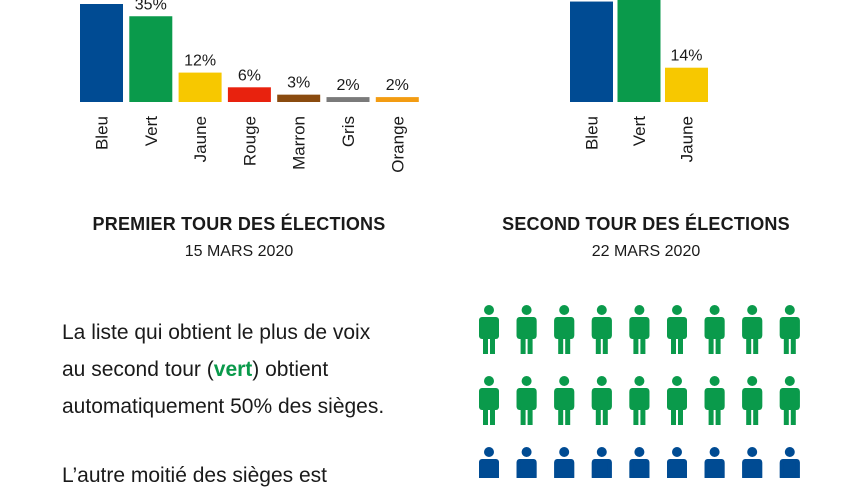  Describe the element at coordinates (239, 224) in the screenshot. I see `first-round-title: PREMIER TOUR DES ÉLECTIONS` at that location.